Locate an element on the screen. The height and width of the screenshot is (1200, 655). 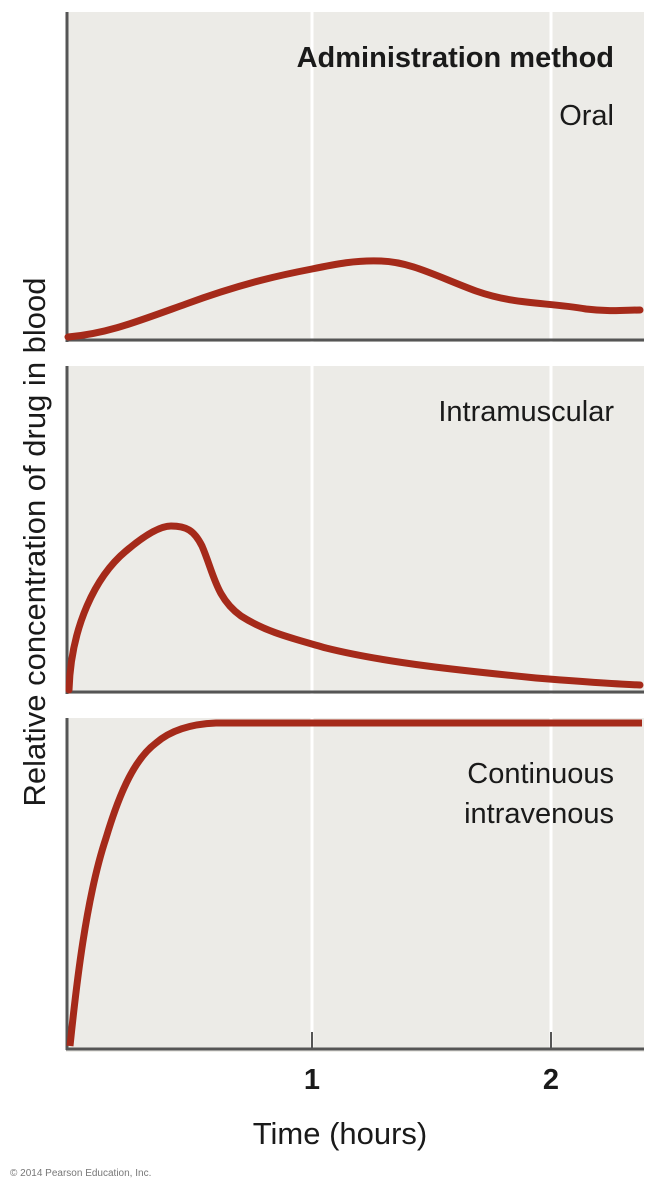
panel-label-line2: intravenous is located at coordinates (539, 814).